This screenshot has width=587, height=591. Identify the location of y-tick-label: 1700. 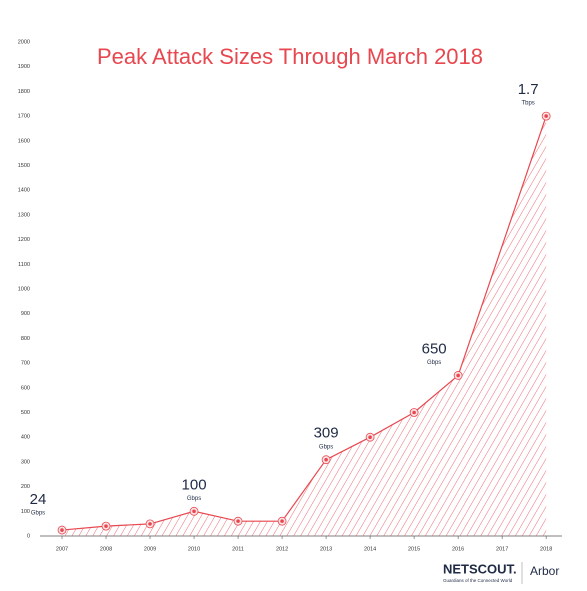
(24, 117).